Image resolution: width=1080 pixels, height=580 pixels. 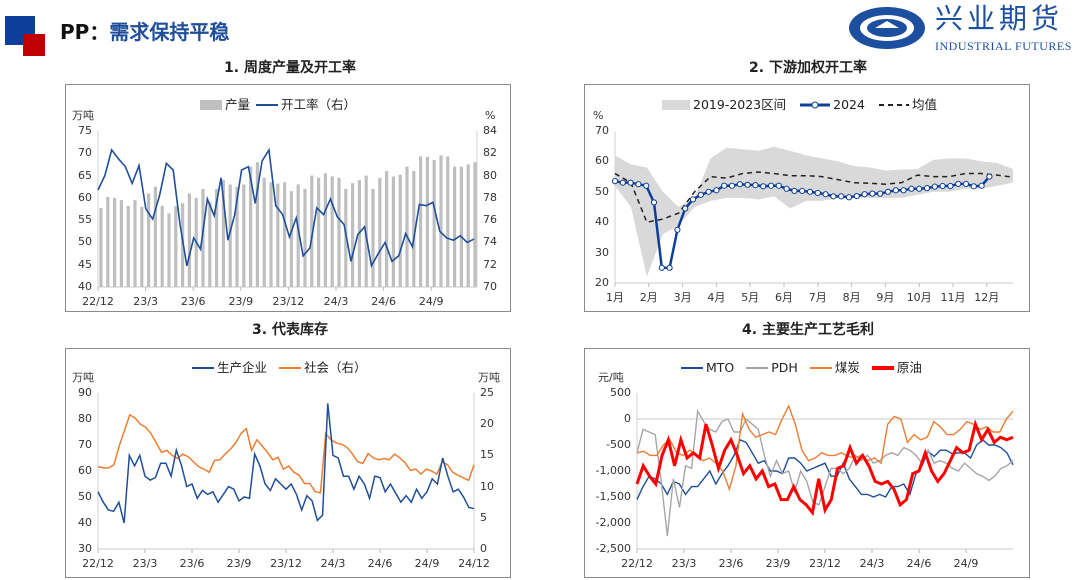 What do you see at coordinates (720, 367) in the screenshot?
I see `legend-label: MTO` at bounding box center [720, 367].